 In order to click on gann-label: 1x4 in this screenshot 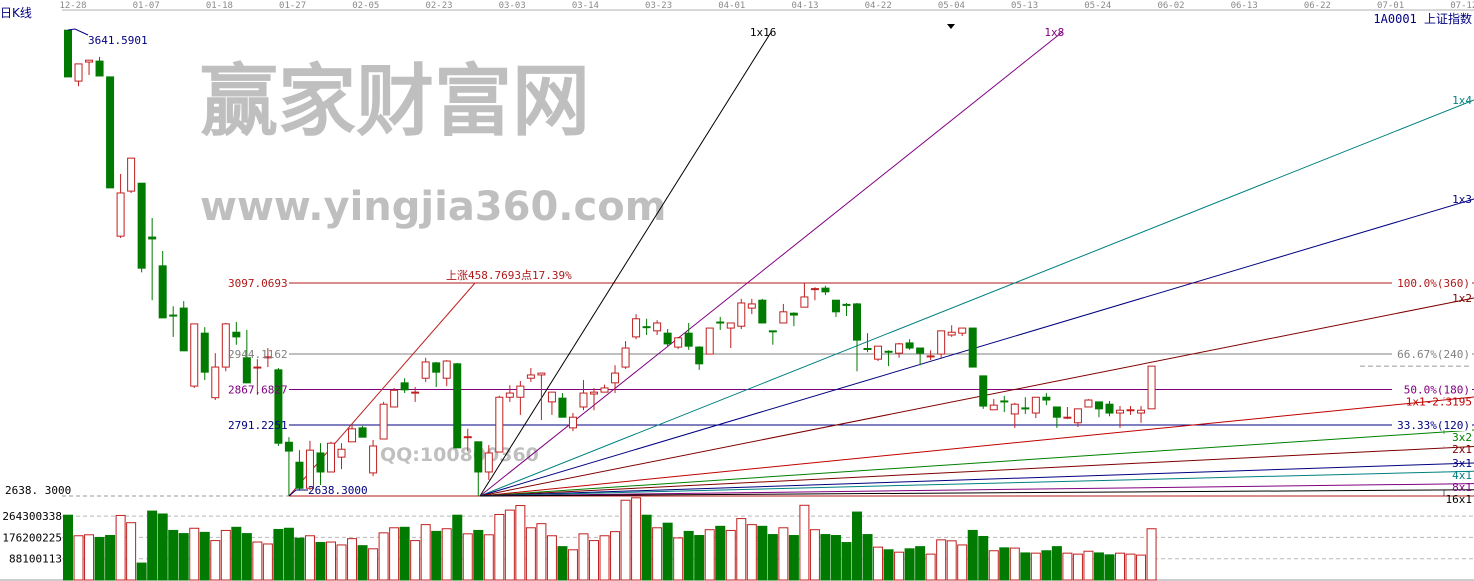, I will do `click(1462, 100)`.